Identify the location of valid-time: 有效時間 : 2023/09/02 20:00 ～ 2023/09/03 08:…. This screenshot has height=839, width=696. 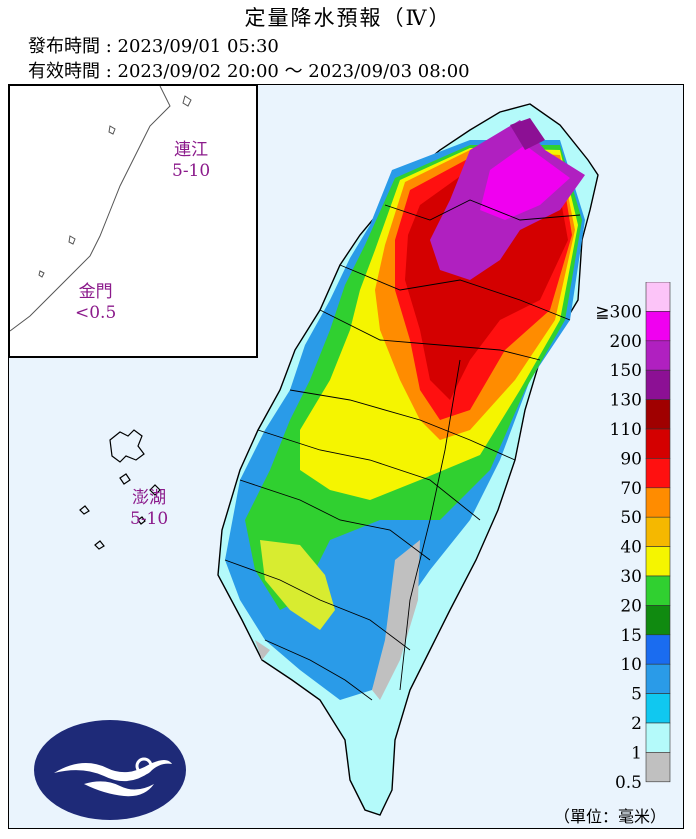
(249, 71).